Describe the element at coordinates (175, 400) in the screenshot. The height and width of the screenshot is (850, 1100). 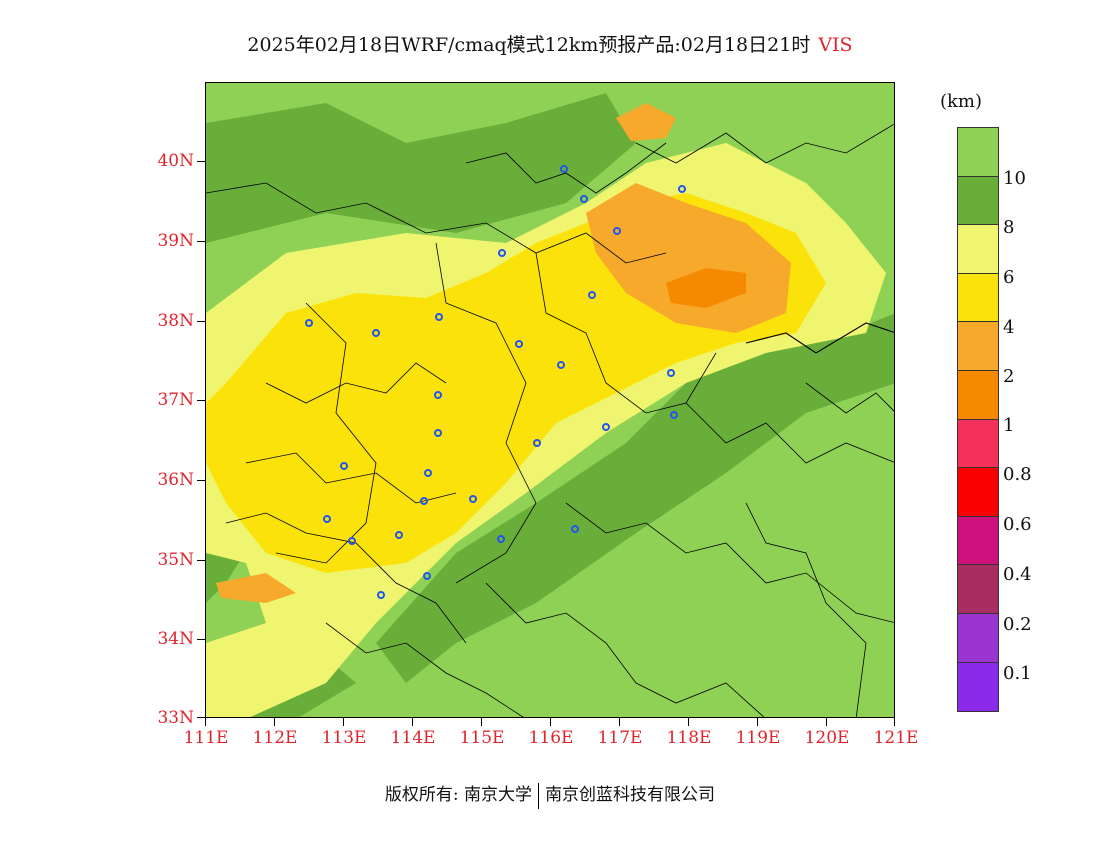
I see `lat-label-37n: 37N` at that location.